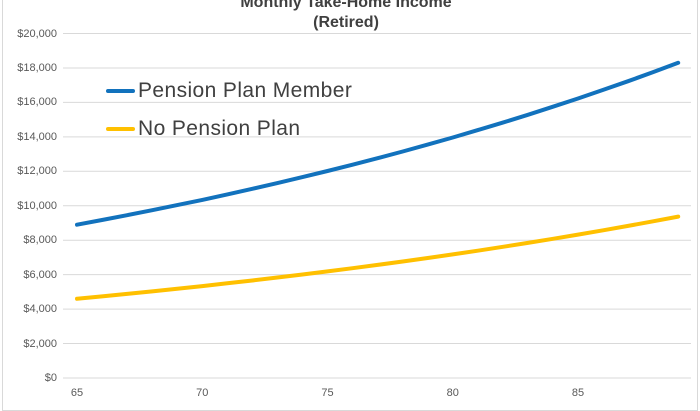  I want to click on y-axis-tick-label: $10,000, so click(37, 205).